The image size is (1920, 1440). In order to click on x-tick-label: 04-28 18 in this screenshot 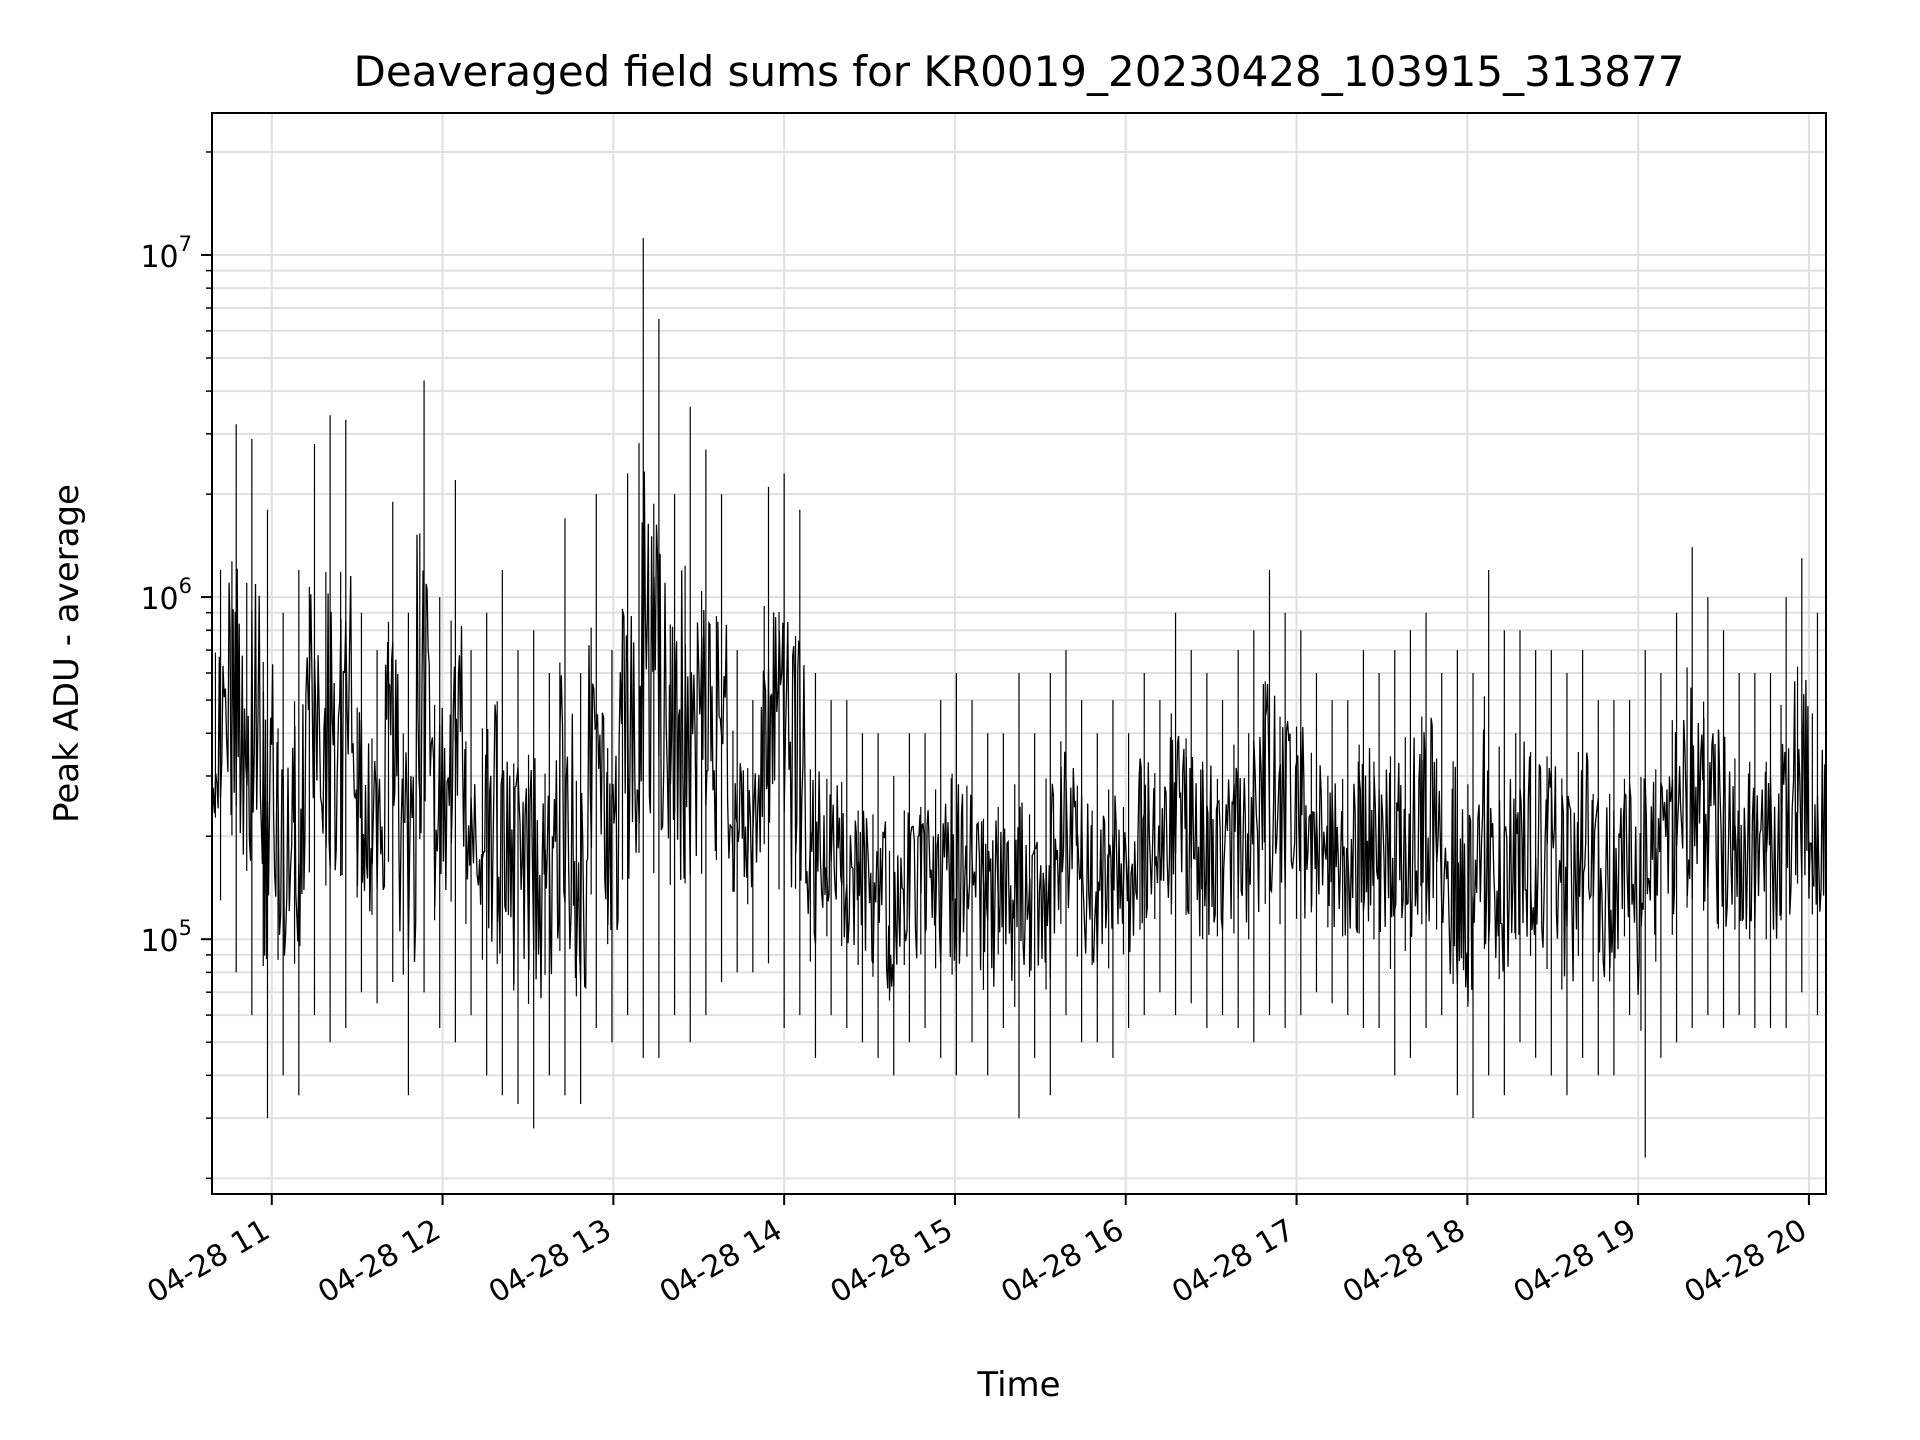, I will do `click(1404, 1262)`.